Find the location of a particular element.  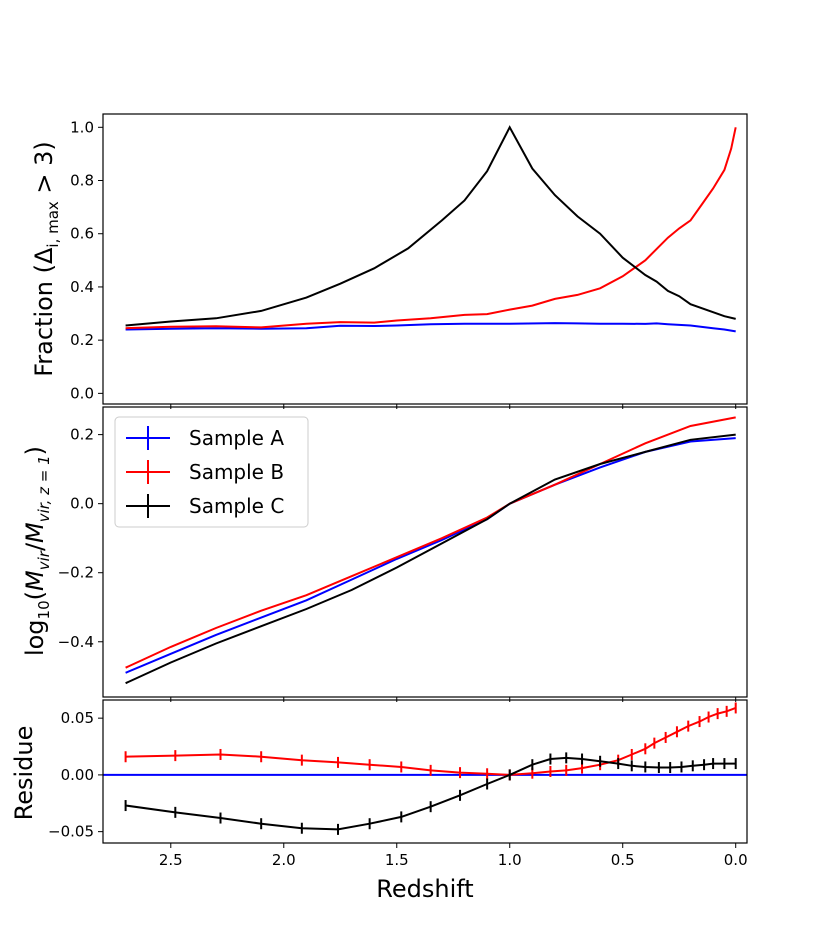

legend-label: Sample B is located at coordinates (236, 472).